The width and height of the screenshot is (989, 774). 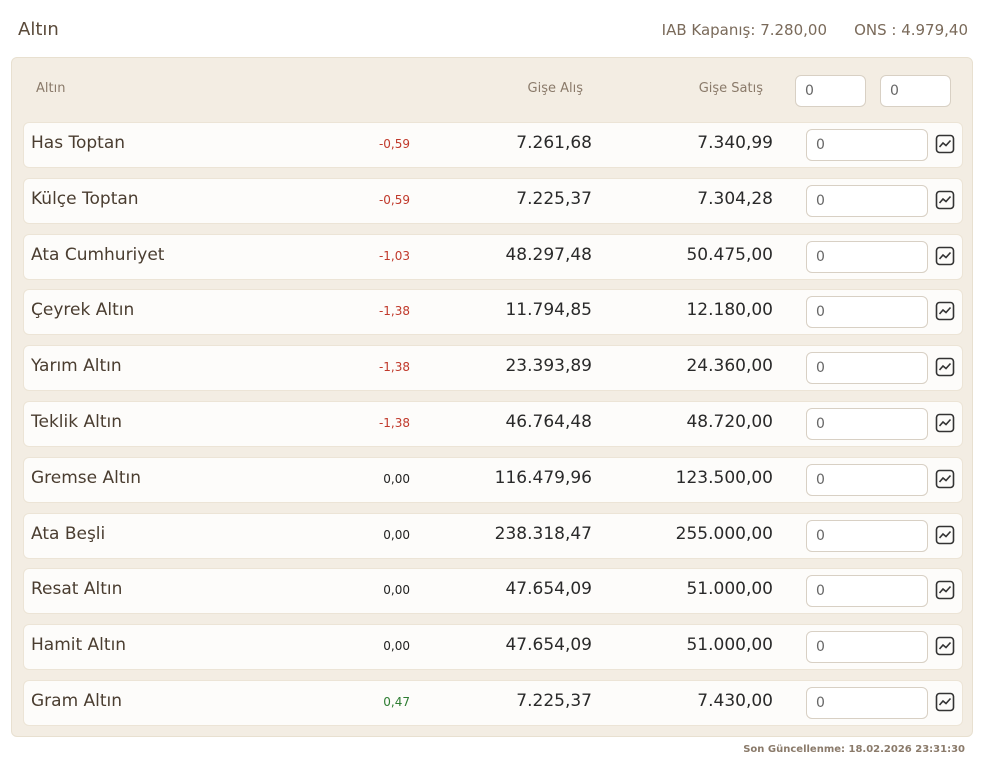 I want to click on sell-price: 12.180,00, so click(x=729, y=310).